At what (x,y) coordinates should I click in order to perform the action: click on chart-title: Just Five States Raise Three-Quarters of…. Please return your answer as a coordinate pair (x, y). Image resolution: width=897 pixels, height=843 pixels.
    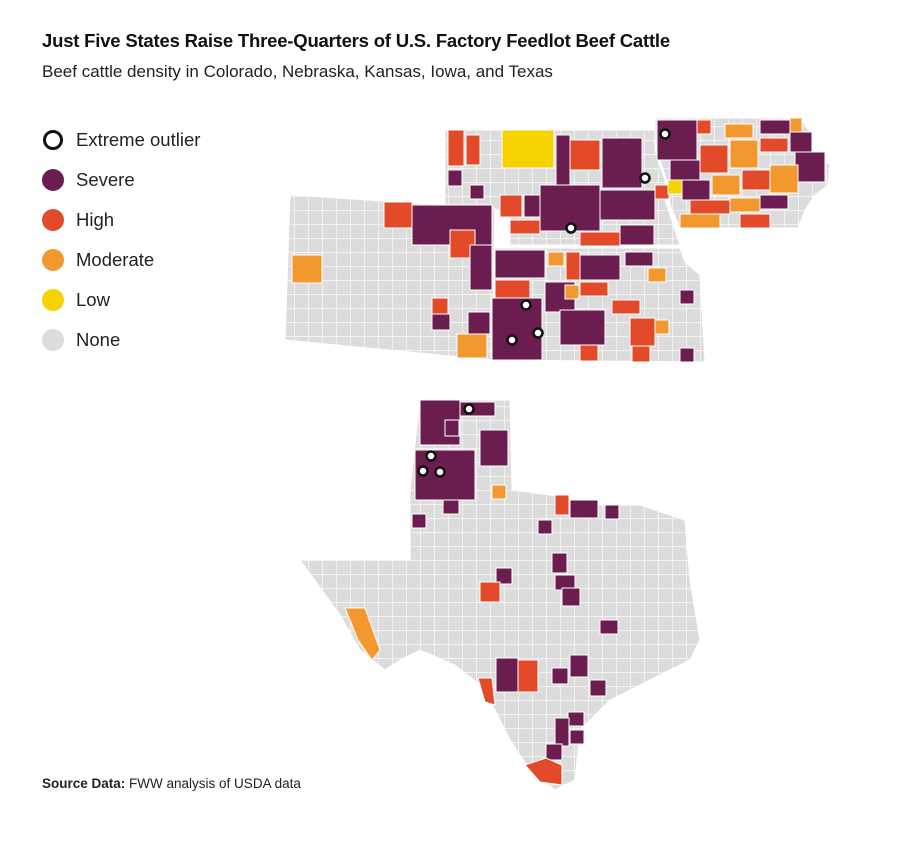
    Looking at the image, I should click on (356, 40).